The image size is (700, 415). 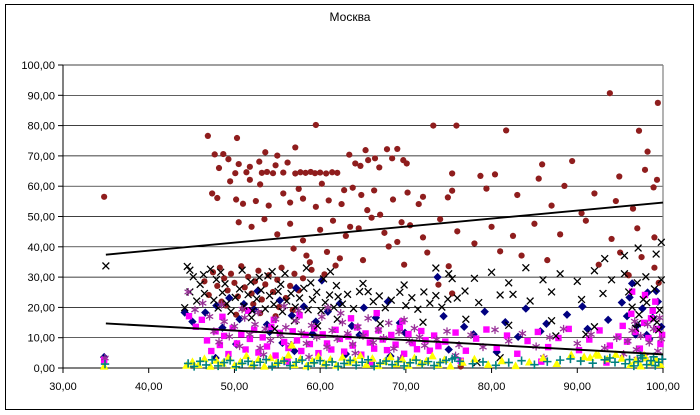 What do you see at coordinates (41, 96) in the screenshot?
I see `y-tick-label: 90,00` at bounding box center [41, 96].